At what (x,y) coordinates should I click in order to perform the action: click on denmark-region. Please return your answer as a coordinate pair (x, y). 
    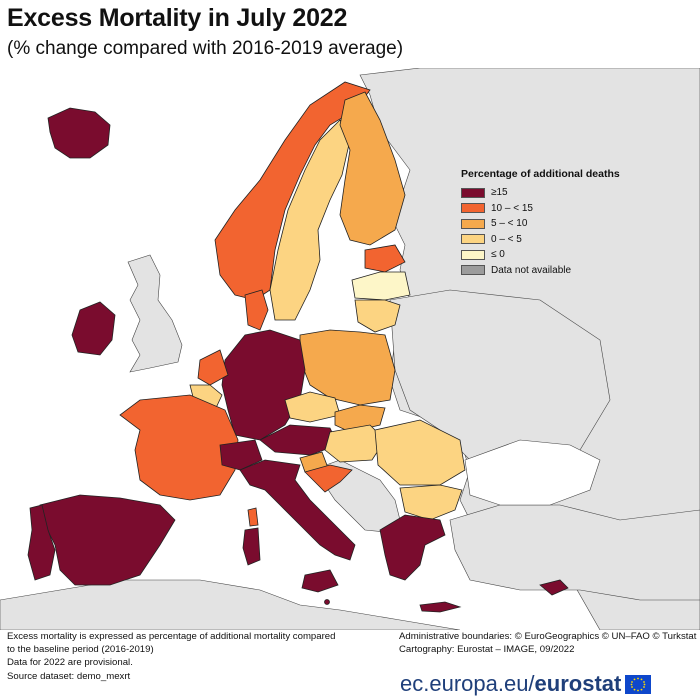
    Looking at the image, I should click on (256, 310).